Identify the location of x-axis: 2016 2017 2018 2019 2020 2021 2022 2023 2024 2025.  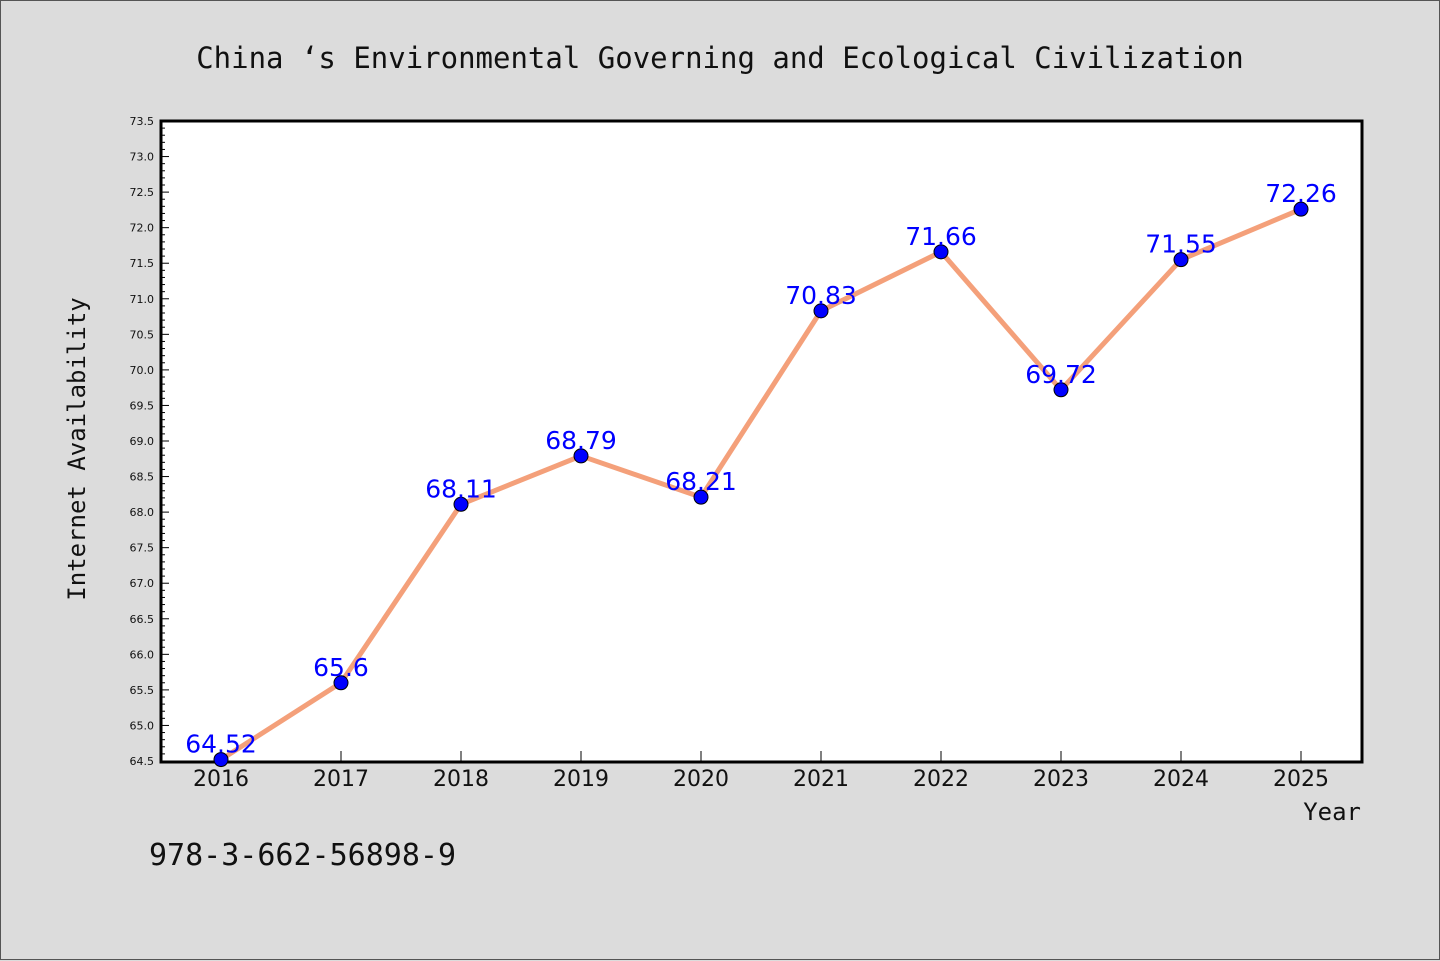
(761, 771).